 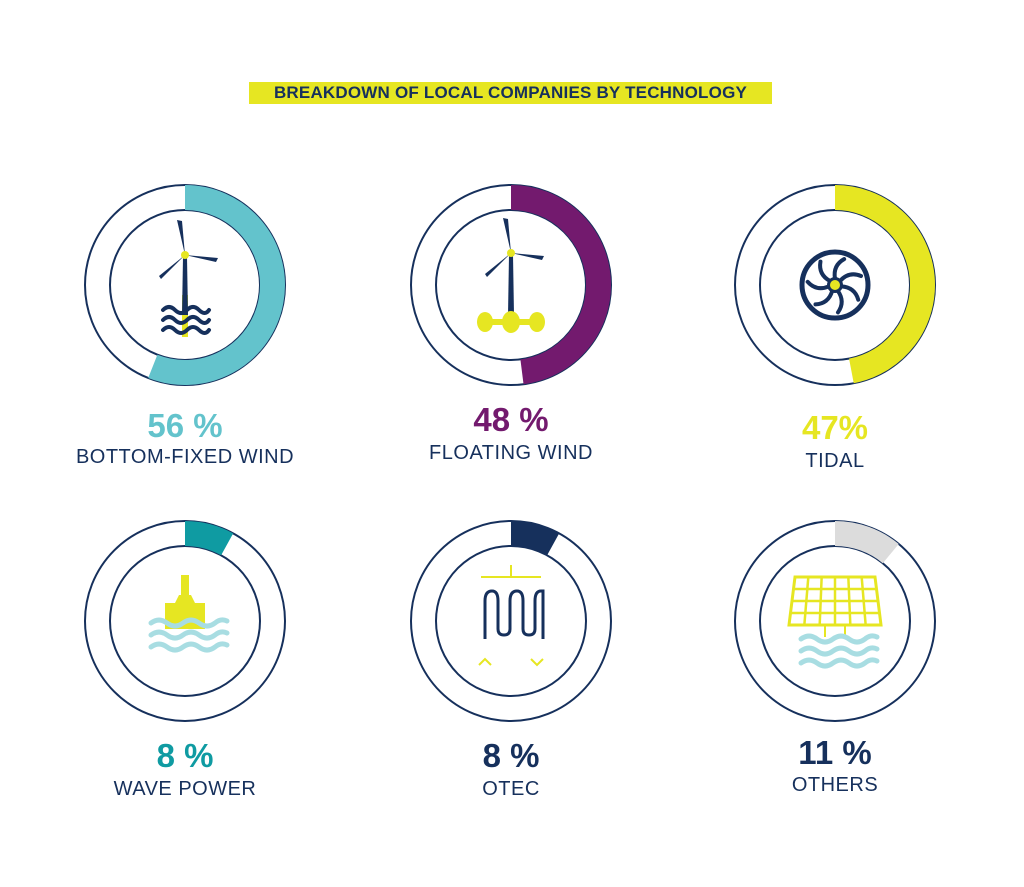 What do you see at coordinates (511, 419) in the screenshot?
I see `value-label-floating-wind: 48 %` at bounding box center [511, 419].